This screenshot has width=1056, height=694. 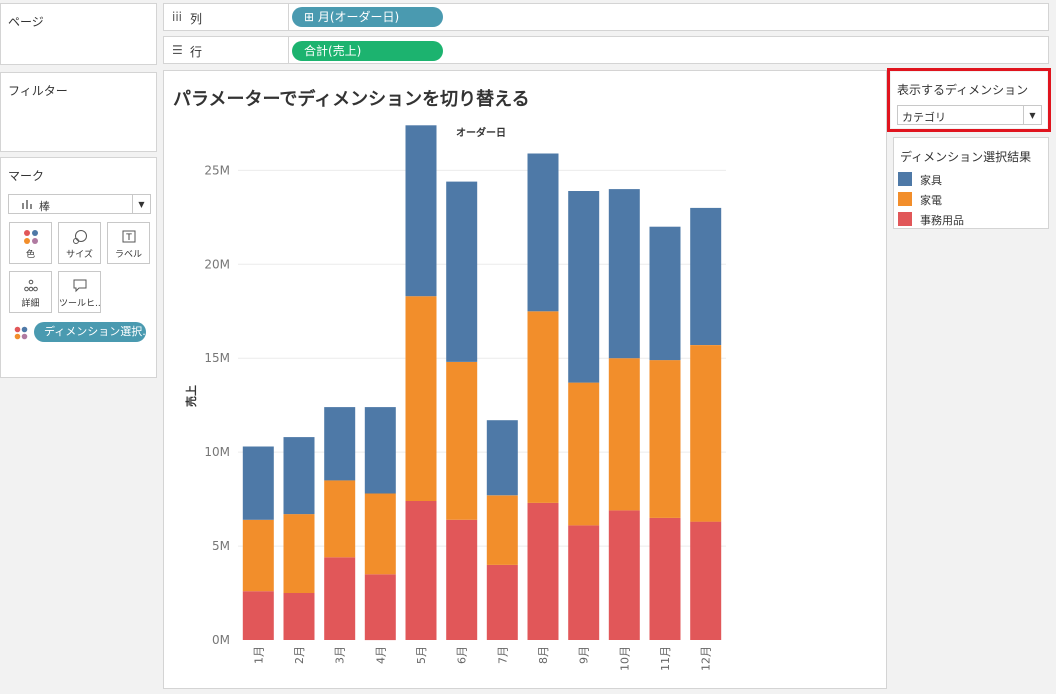 I want to click on detail-dots-icon, so click(x=30, y=288).